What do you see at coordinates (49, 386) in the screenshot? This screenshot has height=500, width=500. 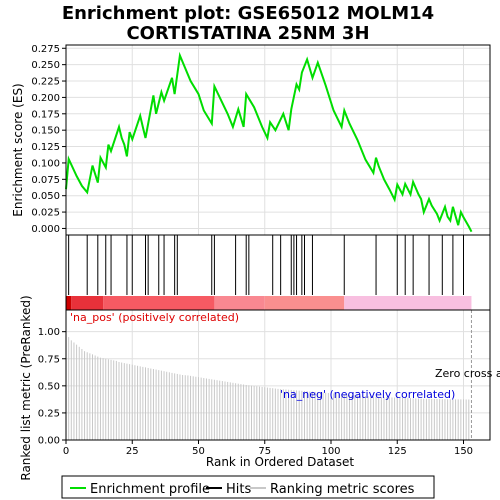 I see `metric-y-tick-label: 0.50` at bounding box center [49, 386].